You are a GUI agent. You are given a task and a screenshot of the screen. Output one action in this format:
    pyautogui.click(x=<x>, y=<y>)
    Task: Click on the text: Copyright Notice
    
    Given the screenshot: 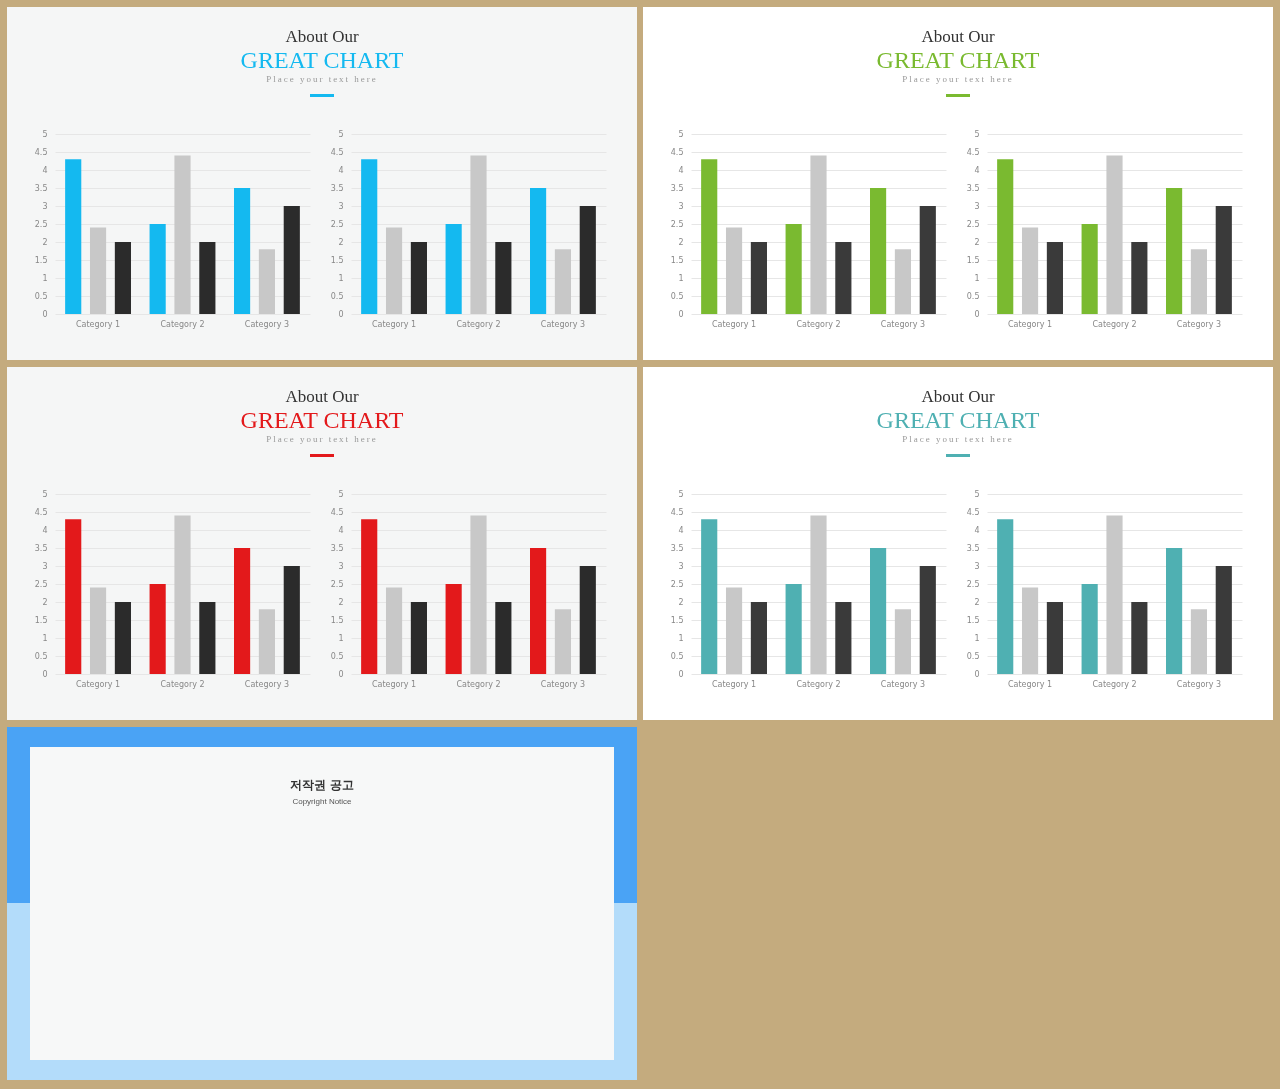 What is the action you would take?
    pyautogui.click(x=322, y=801)
    